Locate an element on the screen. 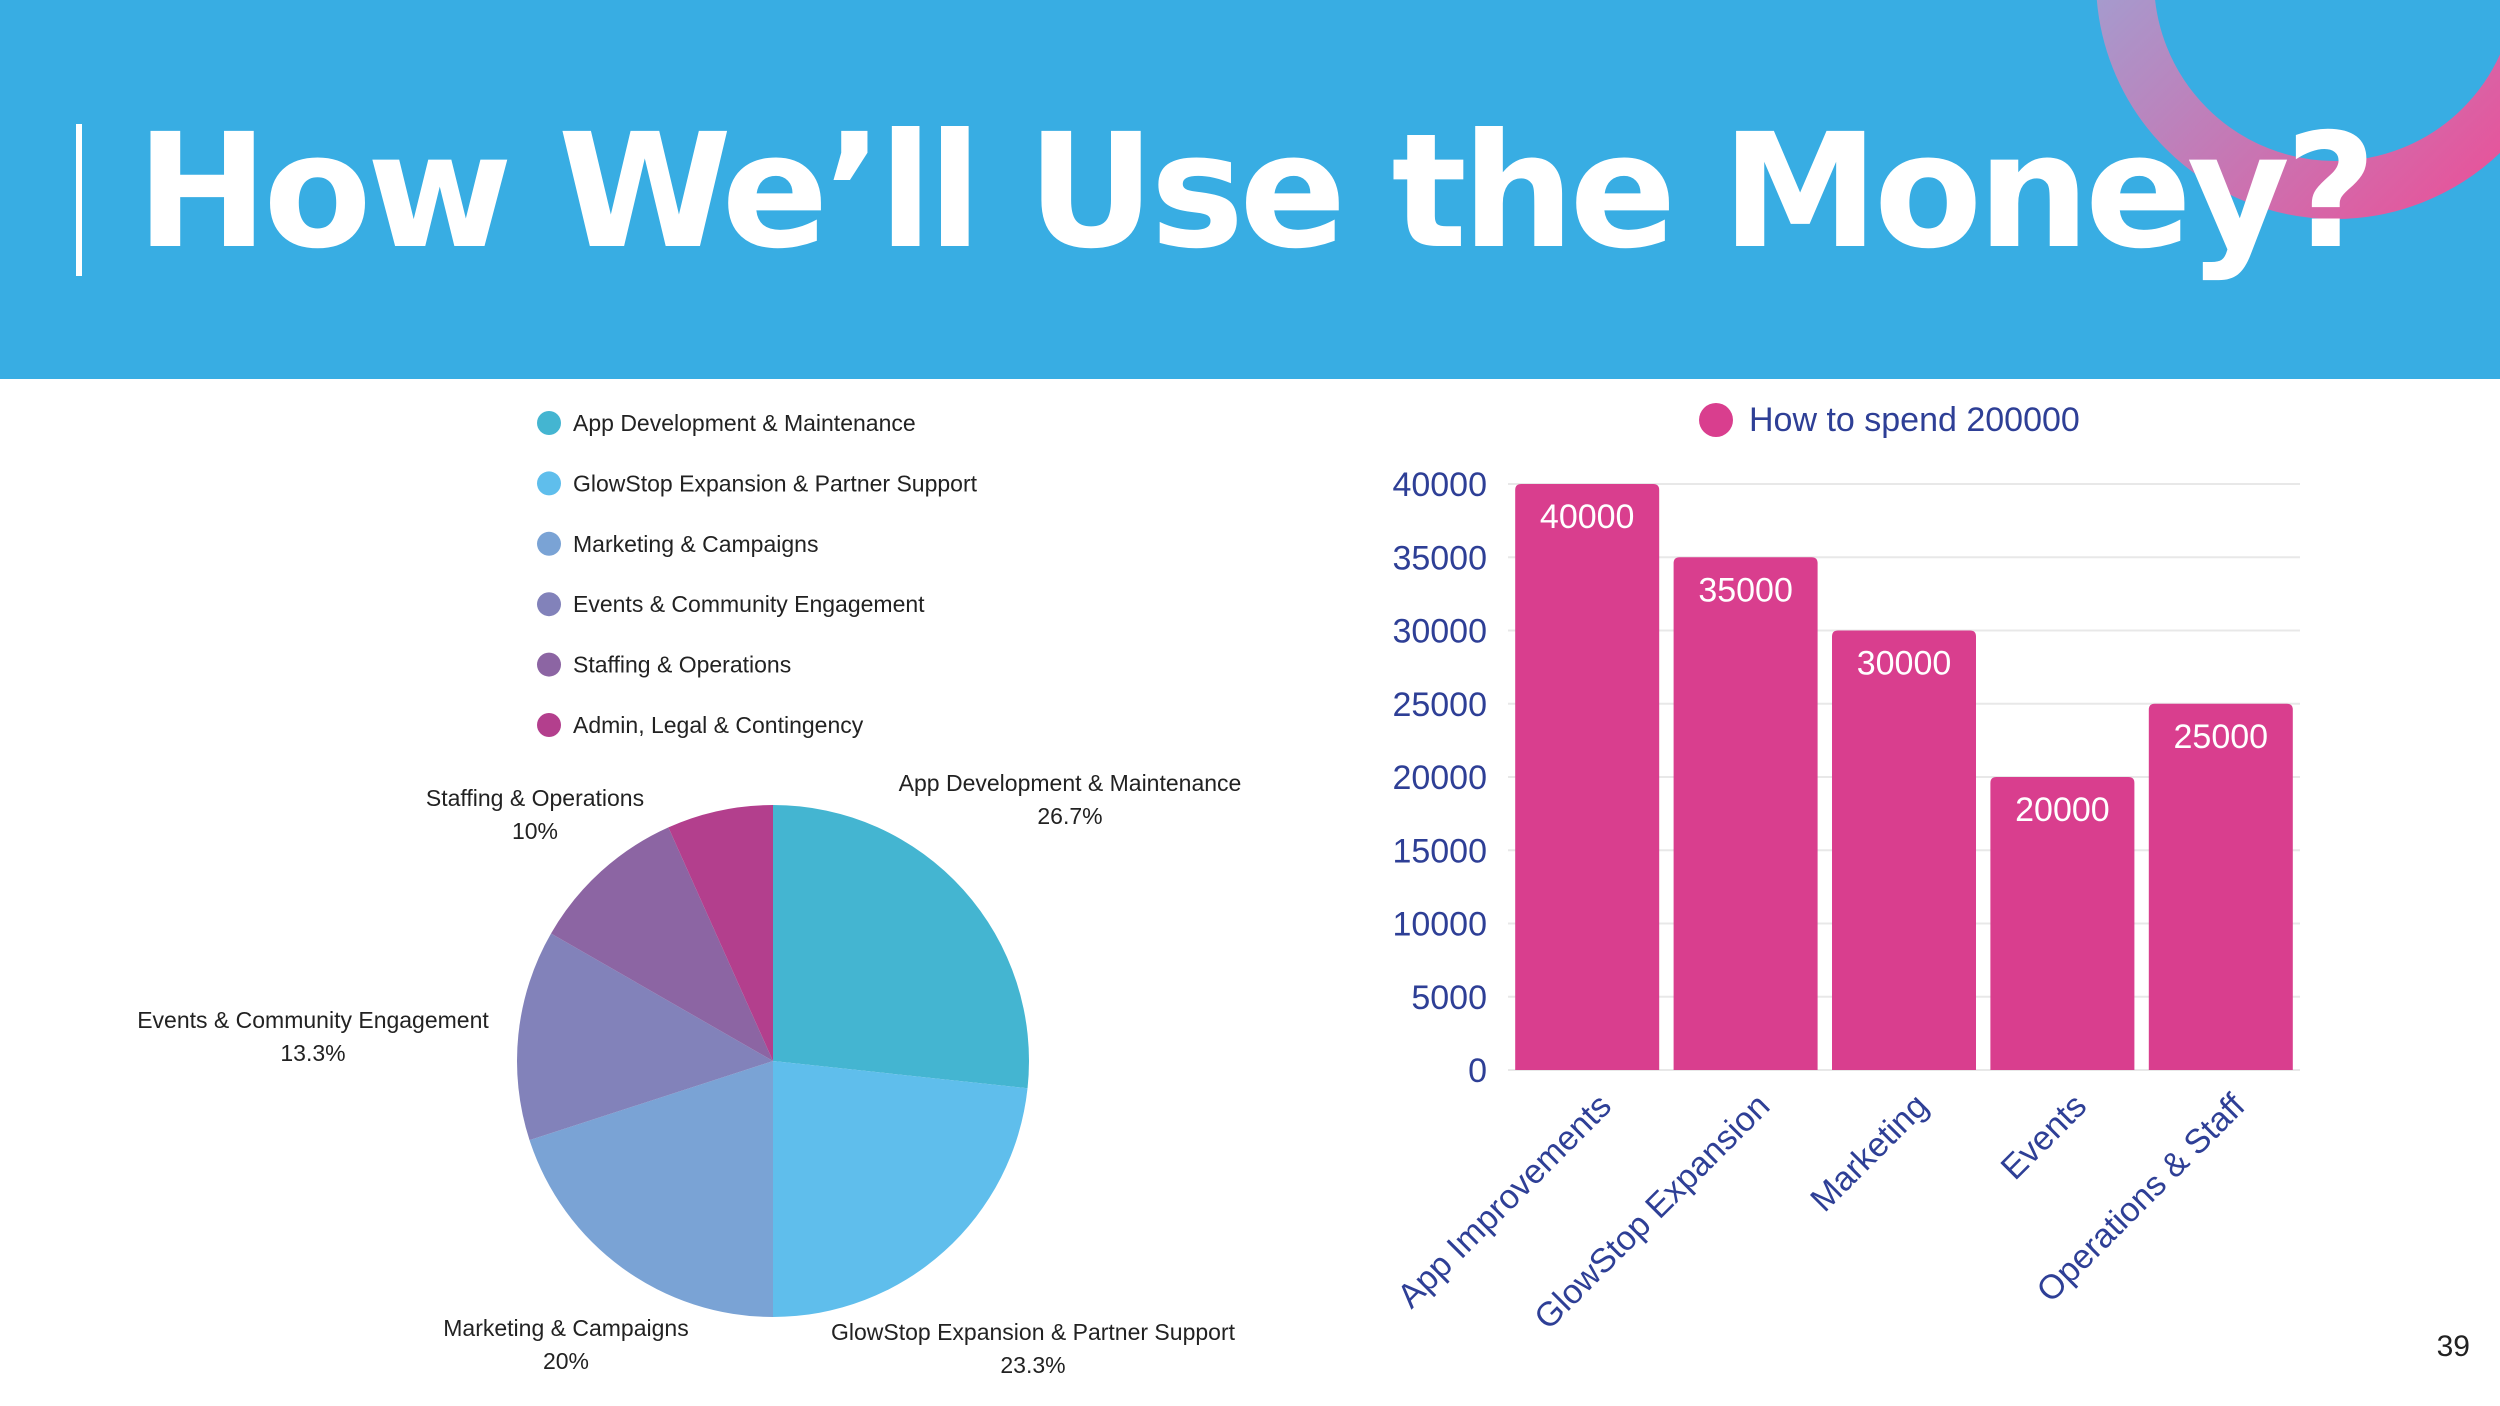 This screenshot has height=1406, width=2500. pie-chart is located at coordinates (773, 1061).